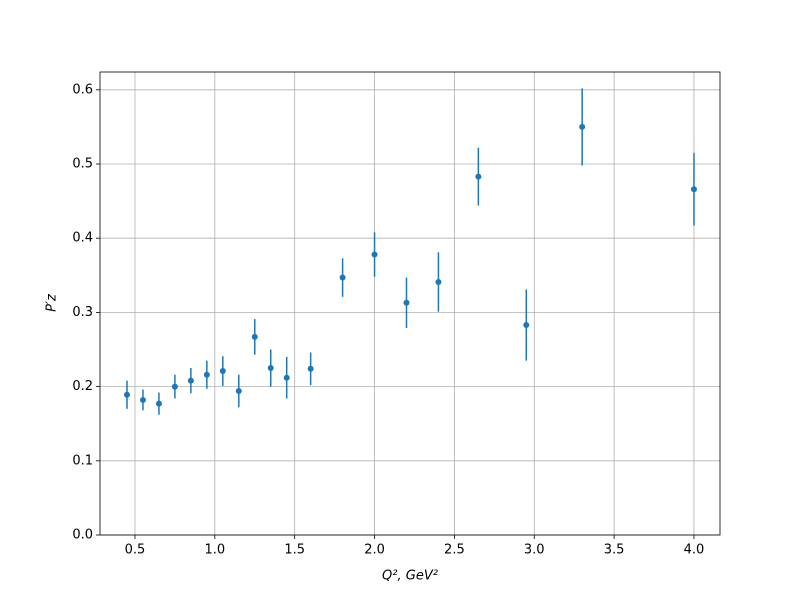 This screenshot has width=800, height=600. Describe the element at coordinates (82, 386) in the screenshot. I see `y-tick-label: 0.2` at that location.